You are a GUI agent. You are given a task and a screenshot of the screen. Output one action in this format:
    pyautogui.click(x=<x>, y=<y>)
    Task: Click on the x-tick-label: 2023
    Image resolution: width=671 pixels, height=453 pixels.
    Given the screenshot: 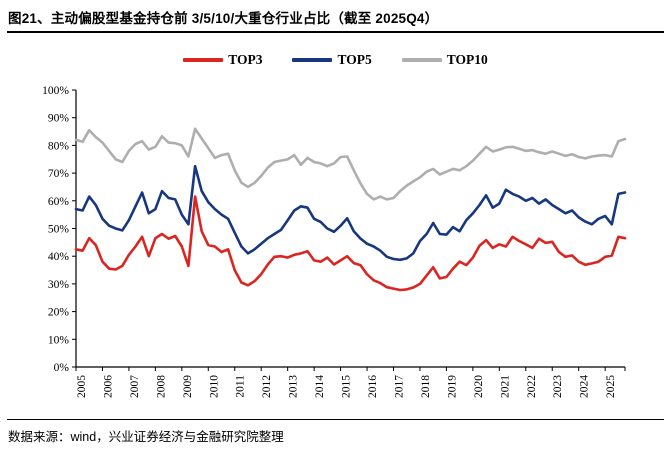 What is the action you would take?
    pyautogui.click(x=558, y=386)
    